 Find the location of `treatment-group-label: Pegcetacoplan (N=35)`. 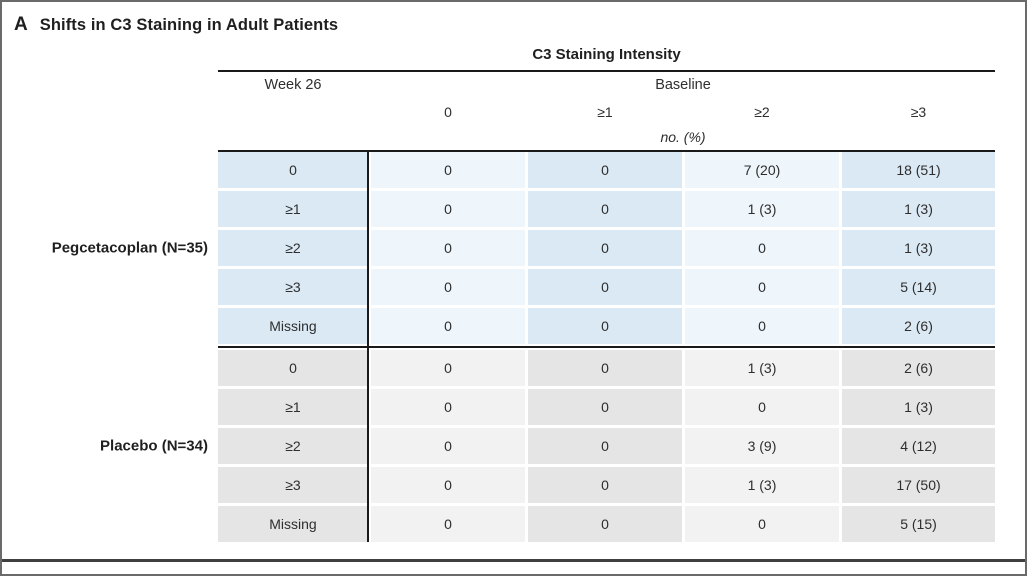

treatment-group-label: Pegcetacoplan (N=35) is located at coordinates (129, 248).